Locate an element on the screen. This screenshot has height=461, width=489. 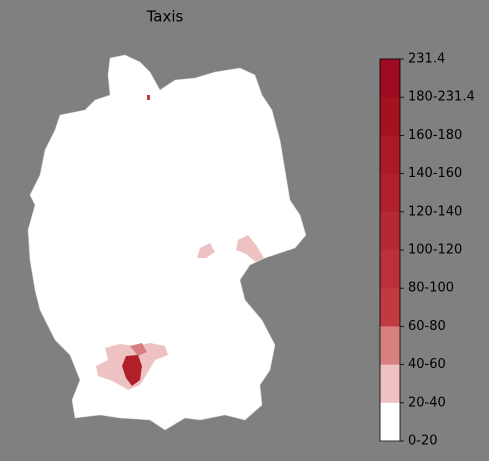
colorbar-label: 40-60 is located at coordinates (427, 364).